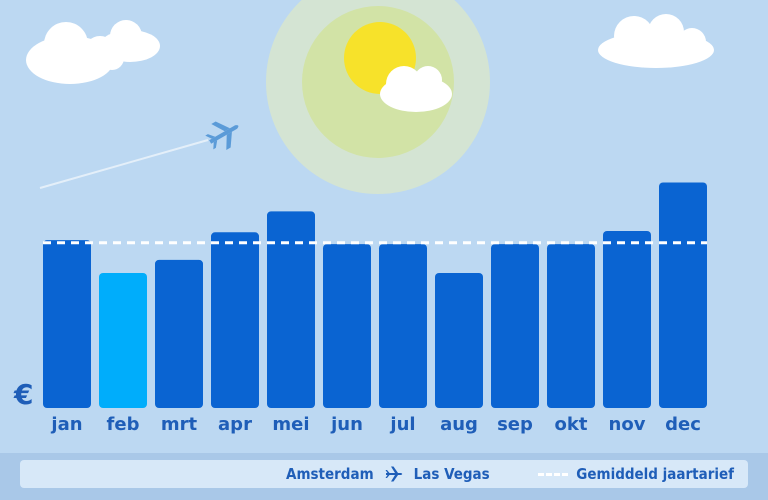  I want to click on bar-jun, so click(347, 326).